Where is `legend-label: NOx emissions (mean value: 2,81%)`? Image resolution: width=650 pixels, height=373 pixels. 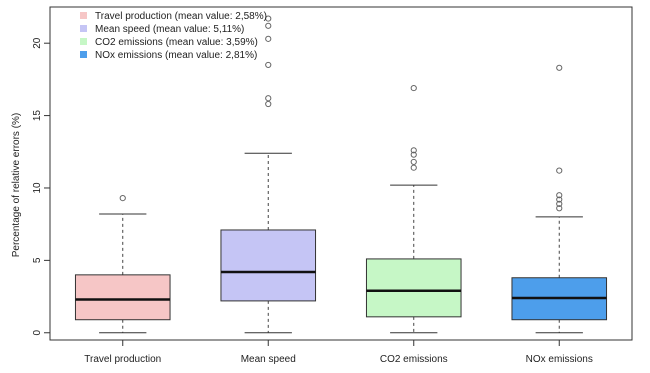
legend-label: NOx emissions (mean value: 2,81%) is located at coordinates (176, 55).